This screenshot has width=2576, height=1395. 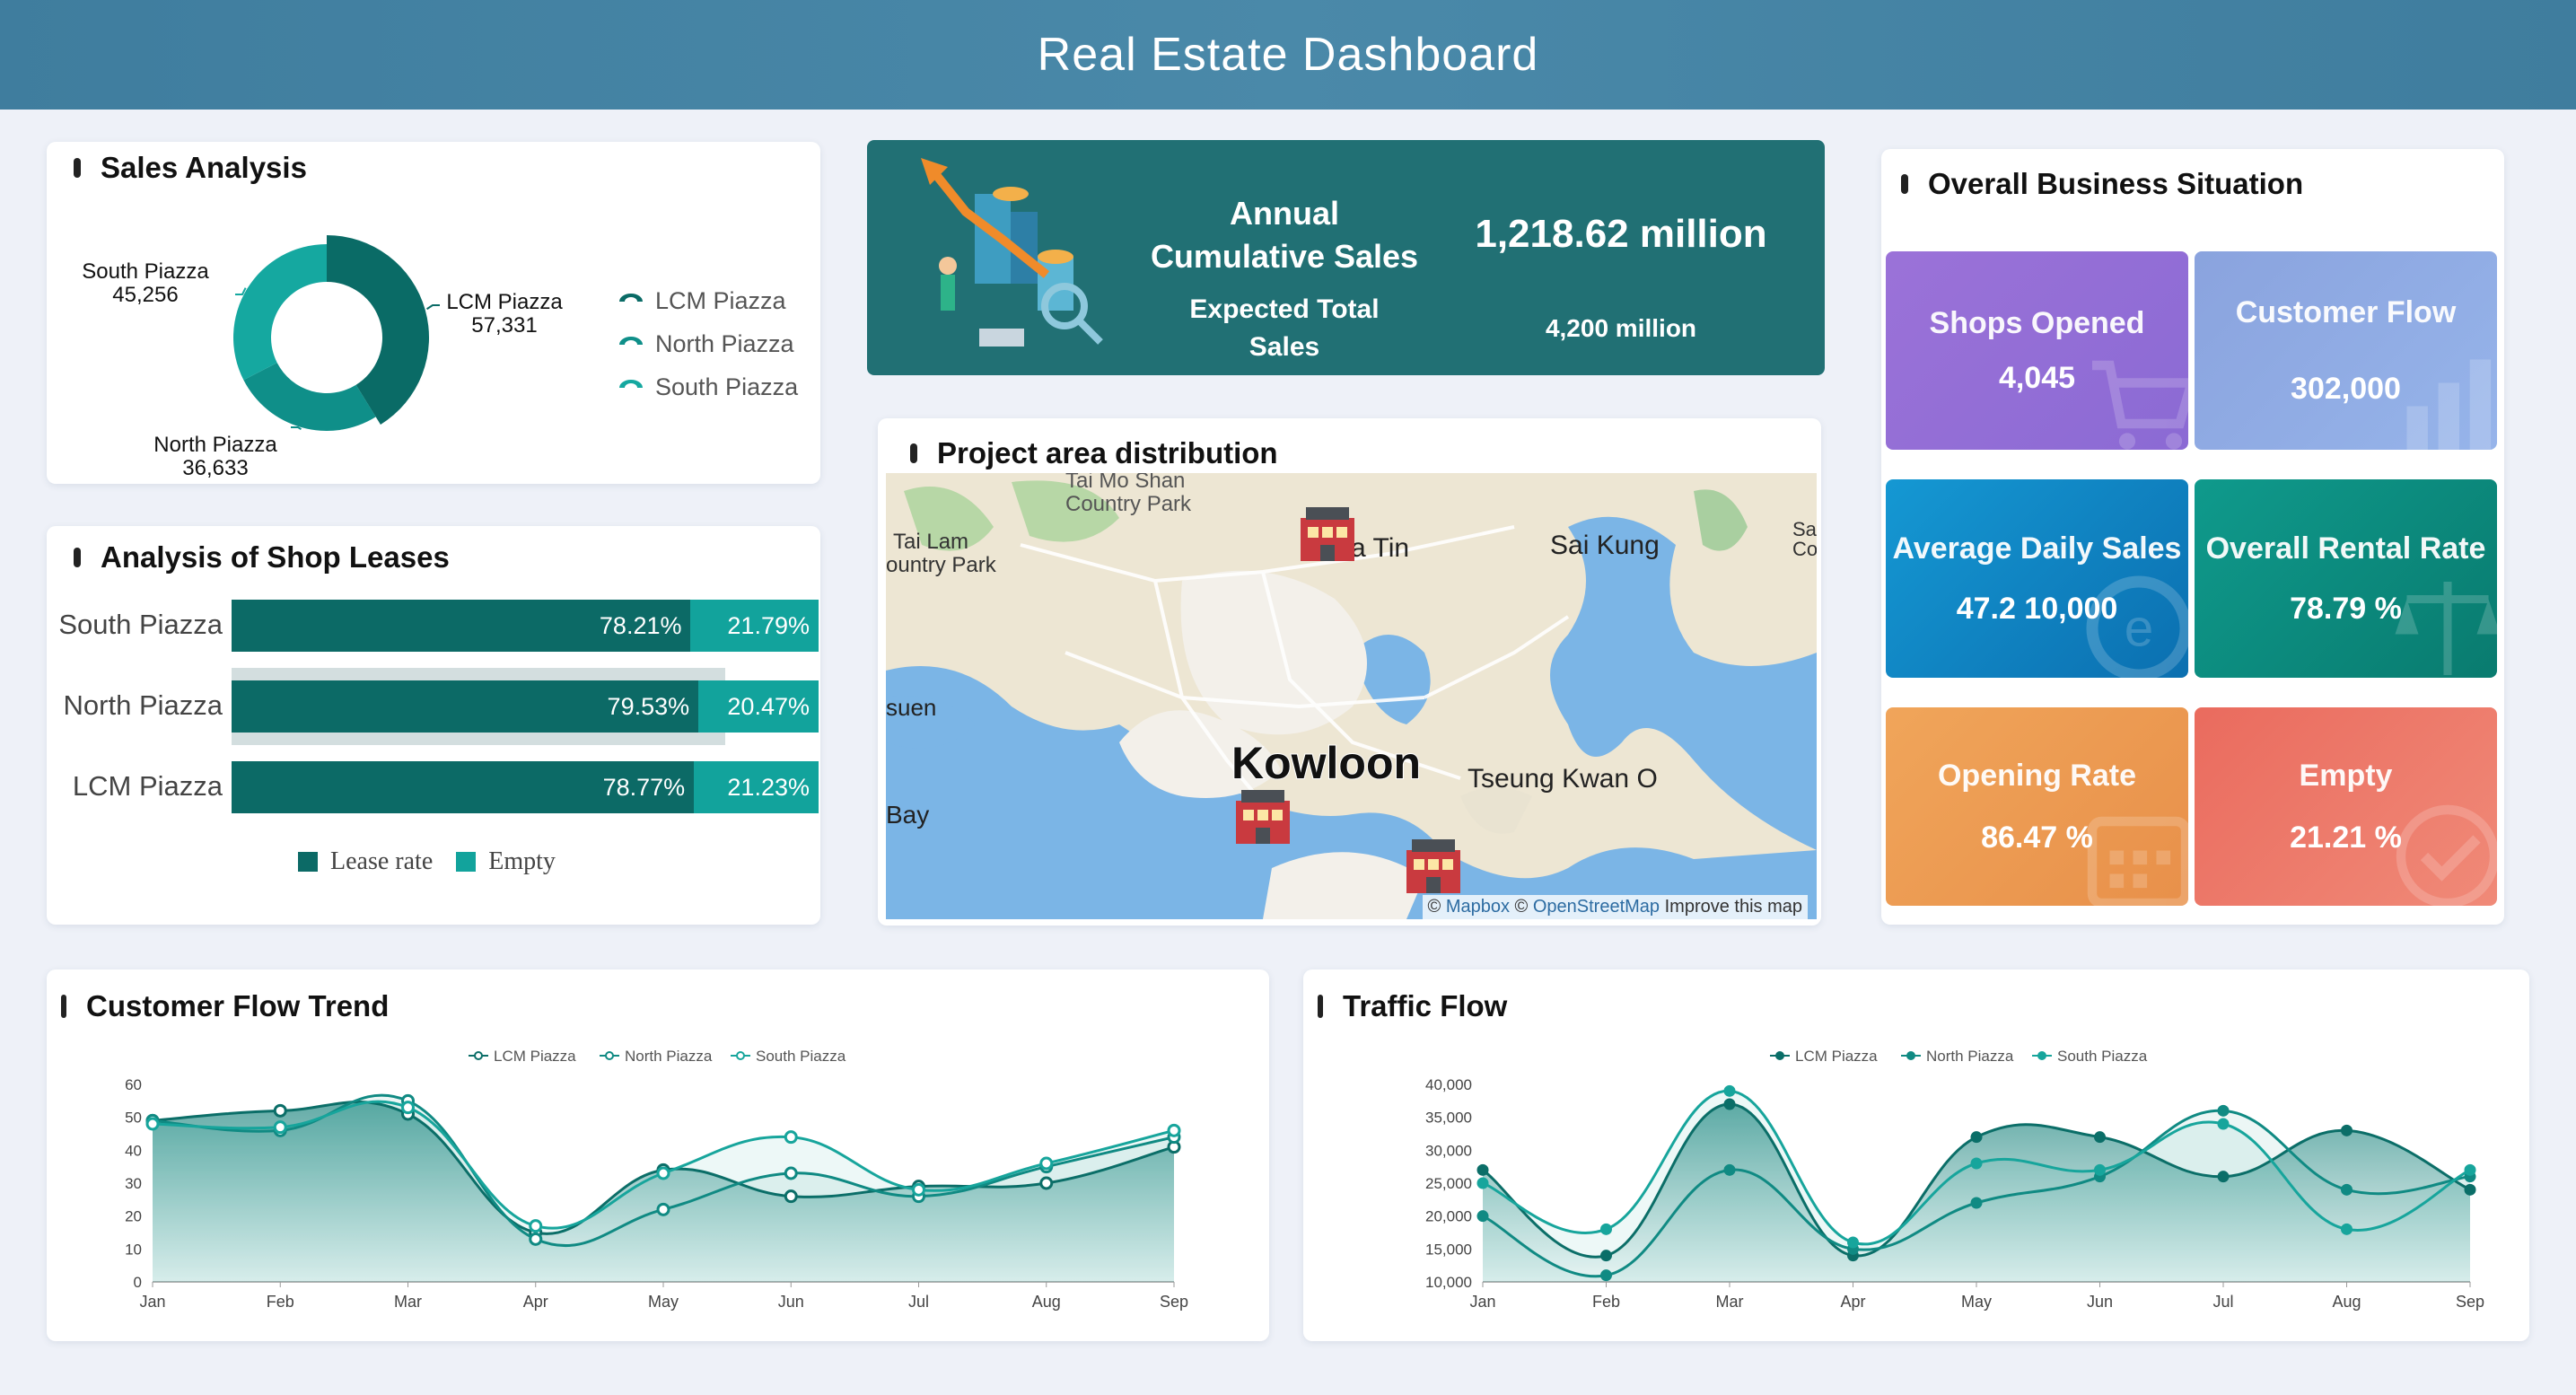 I want to click on lease-rate-bar: 78.77%, so click(x=463, y=787).